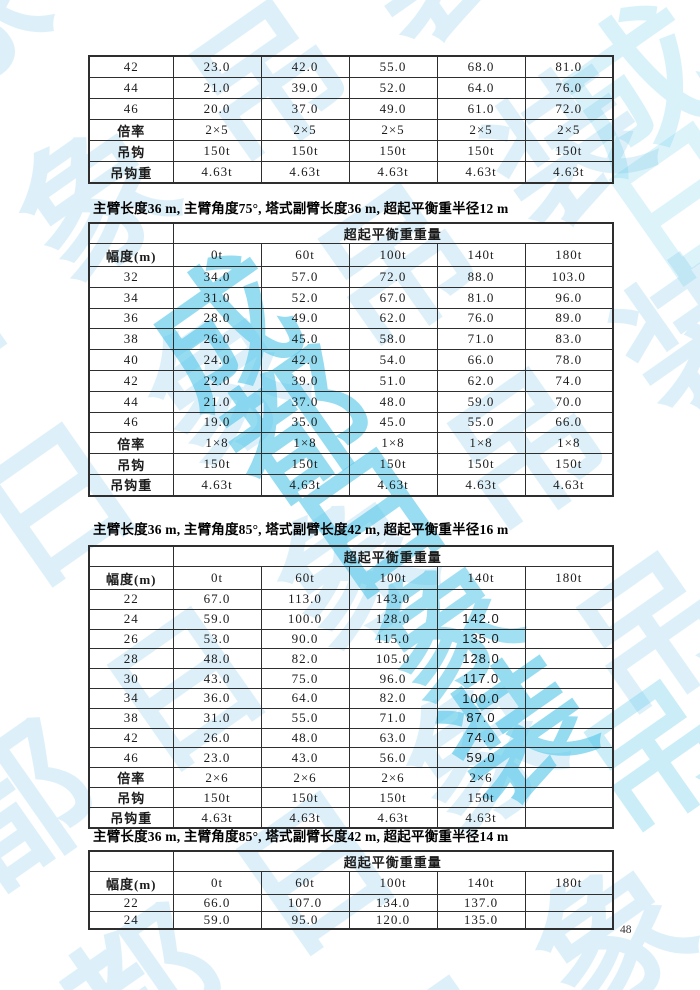  I want to click on value-cell: 59.0, so click(217, 920).